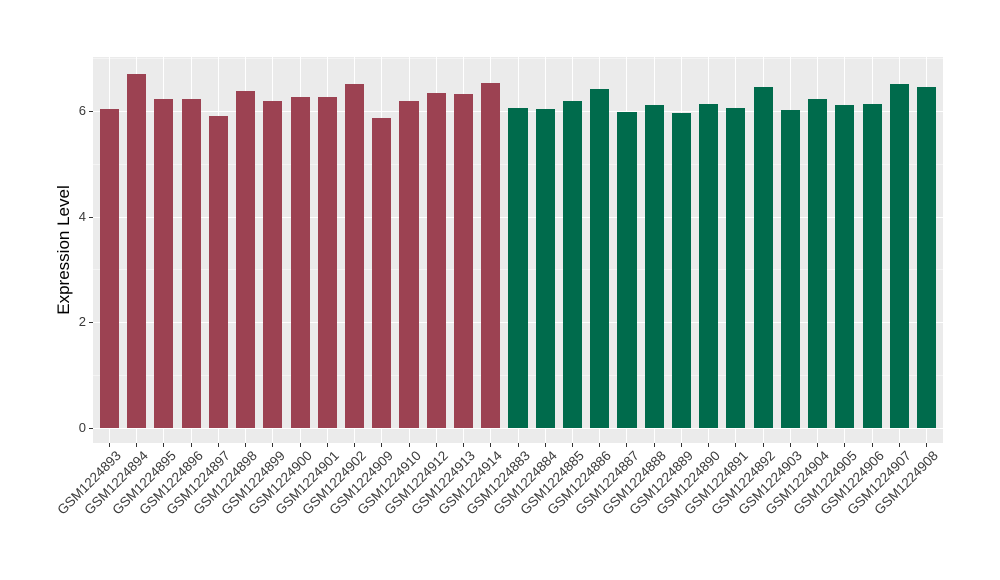  I want to click on bar-GSM1224903, so click(790, 268).